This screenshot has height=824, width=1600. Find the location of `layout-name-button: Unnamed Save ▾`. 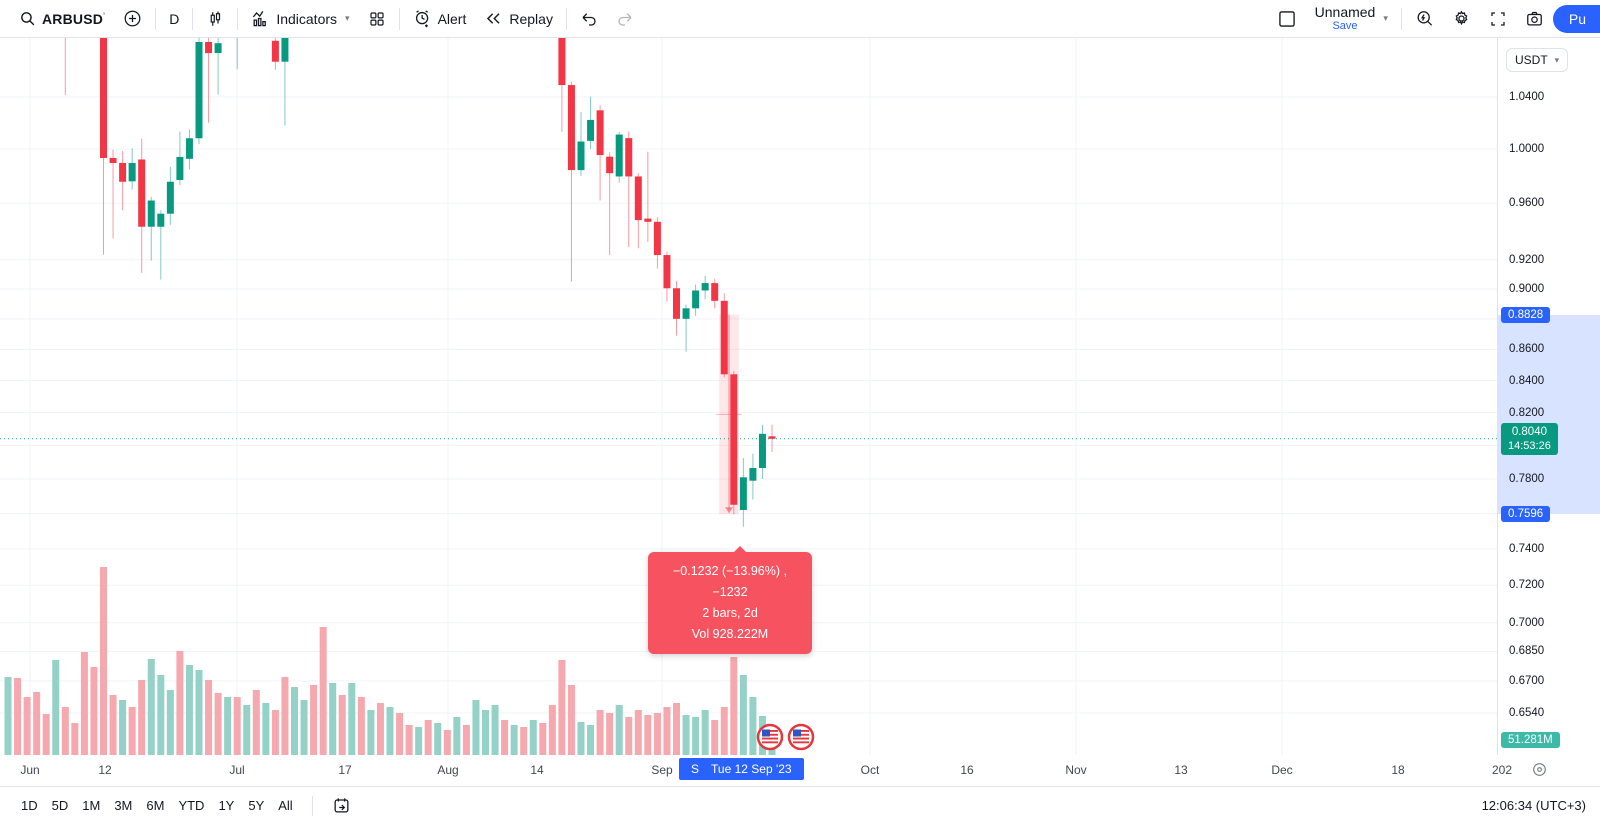

layout-name-button: Unnamed Save ▾ is located at coordinates (1351, 19).